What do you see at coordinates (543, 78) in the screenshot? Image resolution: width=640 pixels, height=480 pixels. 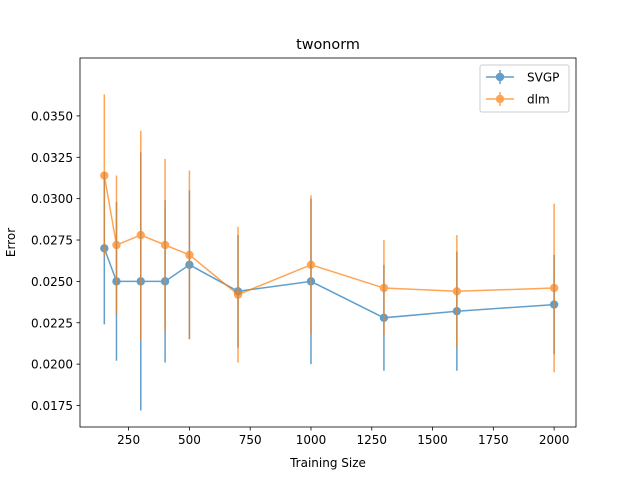 I see `legend-label: SVGP` at bounding box center [543, 78].